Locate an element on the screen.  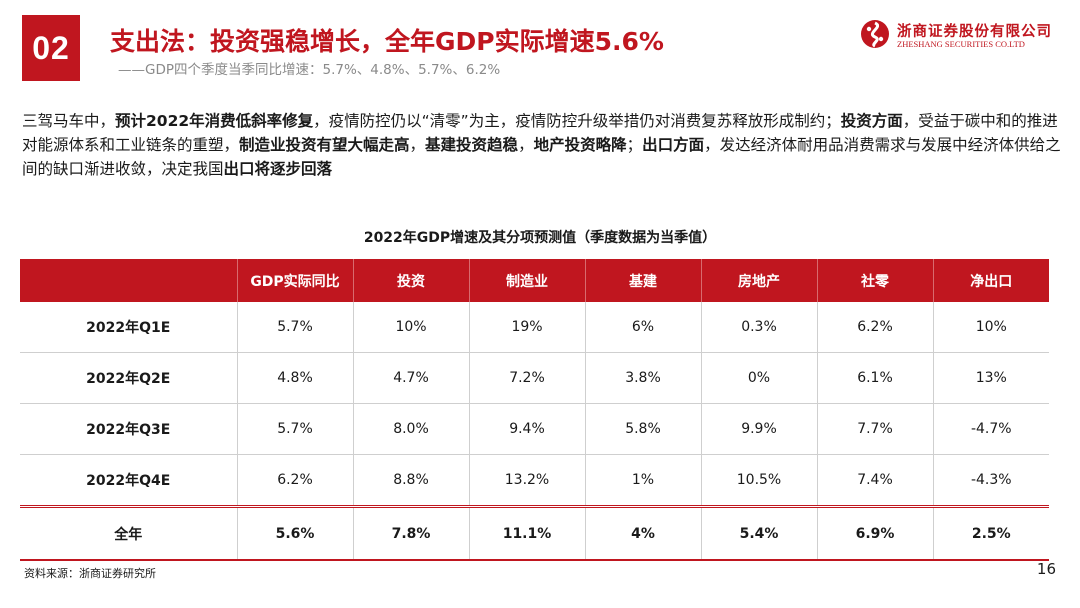
table-cell: 19% is located at coordinates (527, 327).